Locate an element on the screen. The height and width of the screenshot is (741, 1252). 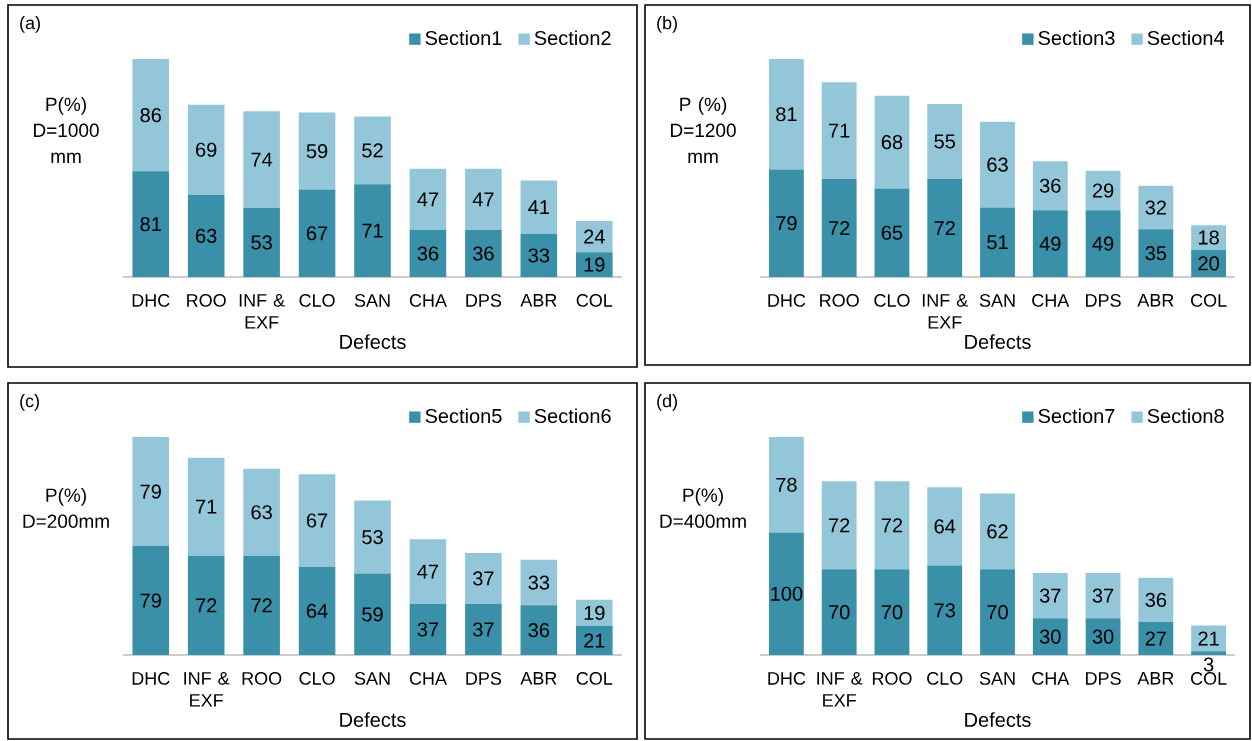
x-tick-label: DHC is located at coordinates (151, 300).